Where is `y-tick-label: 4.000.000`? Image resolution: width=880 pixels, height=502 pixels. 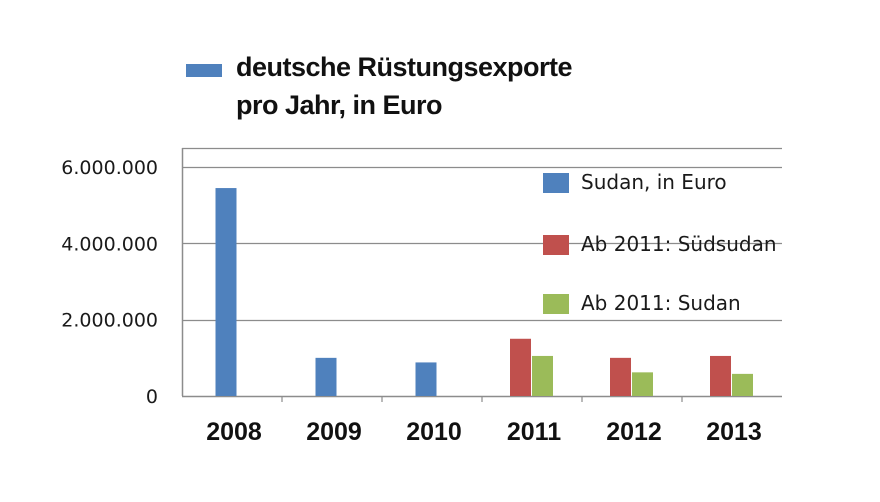 y-tick-label: 4.000.000 is located at coordinates (109, 244).